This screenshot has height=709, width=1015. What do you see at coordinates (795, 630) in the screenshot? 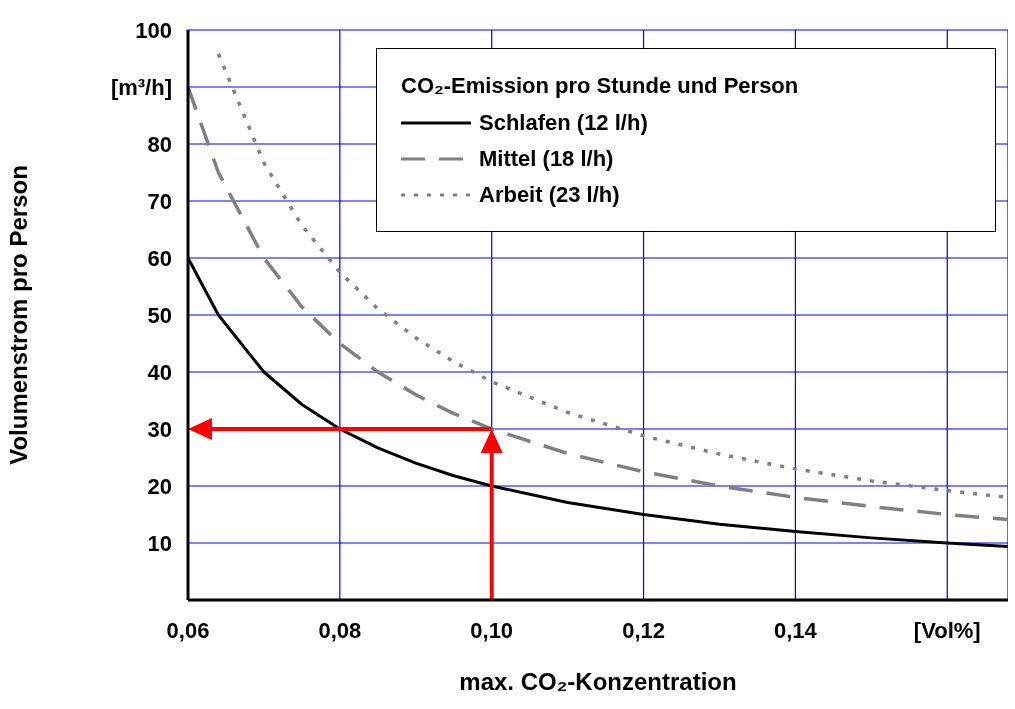
I see `x-tick-label: 0,14` at bounding box center [795, 630].